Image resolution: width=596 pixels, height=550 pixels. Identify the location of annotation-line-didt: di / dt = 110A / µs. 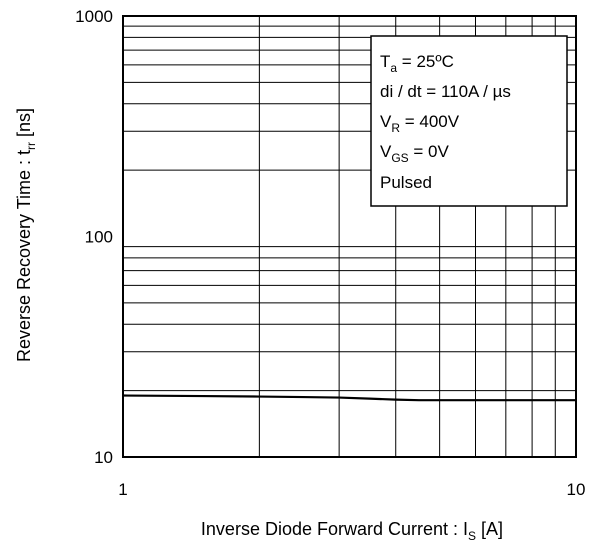
(445, 91).